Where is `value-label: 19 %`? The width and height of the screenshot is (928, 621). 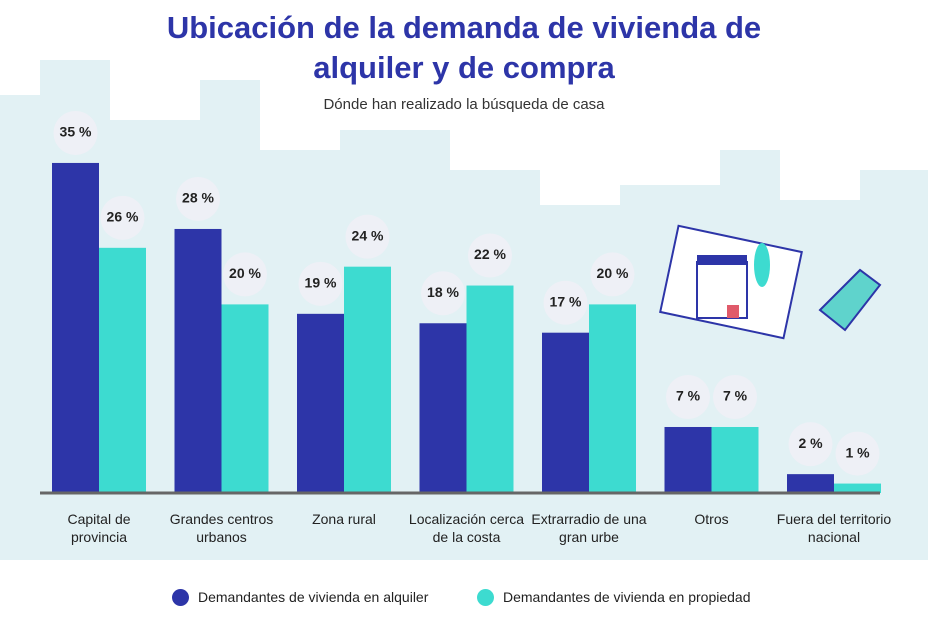
value-label: 19 % is located at coordinates (321, 283).